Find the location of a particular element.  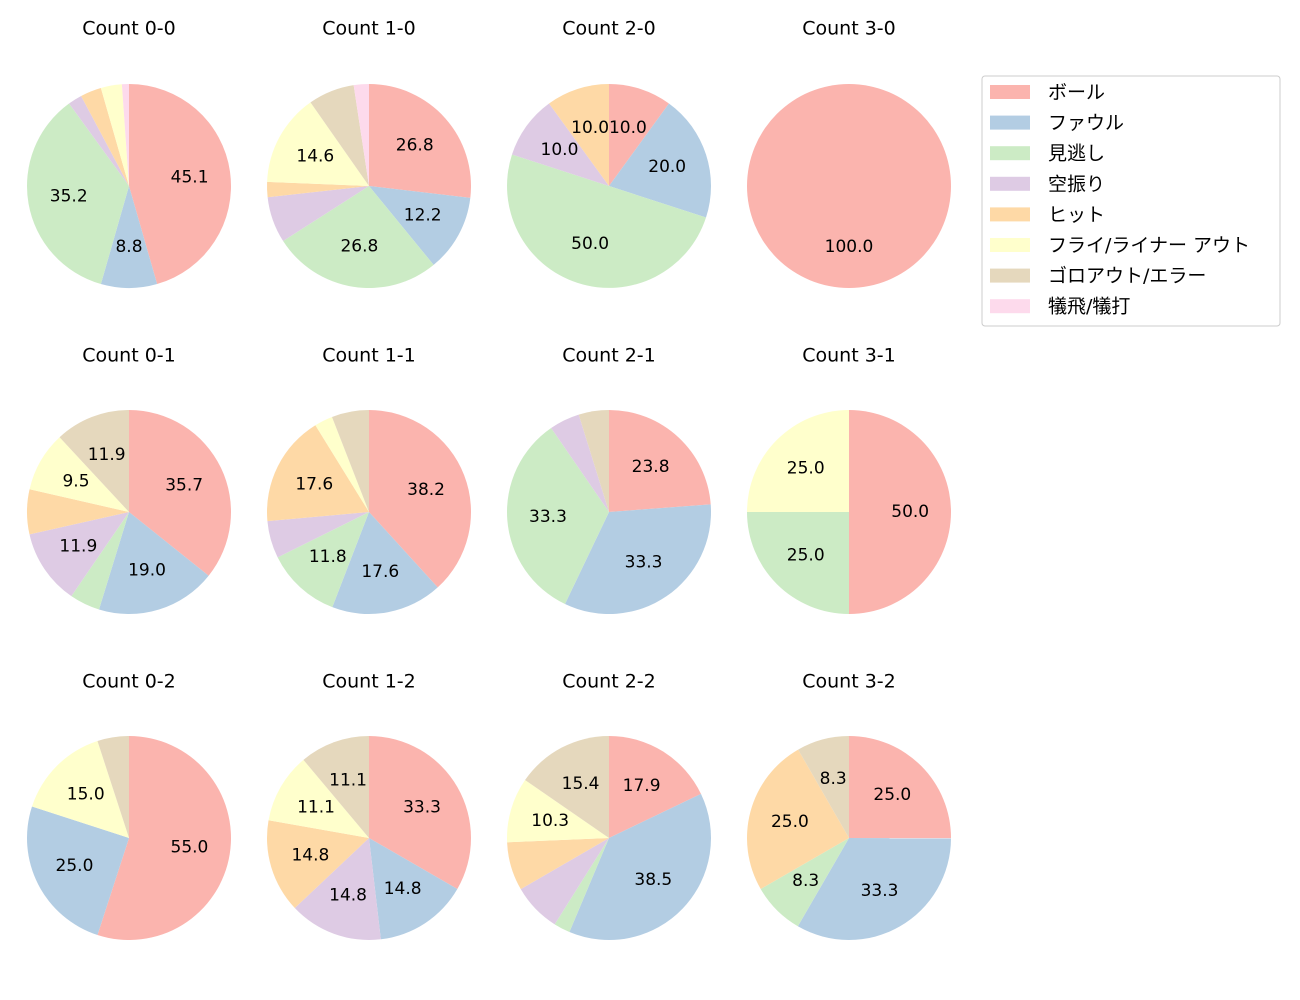

value-label: 50.0 is located at coordinates (590, 244).